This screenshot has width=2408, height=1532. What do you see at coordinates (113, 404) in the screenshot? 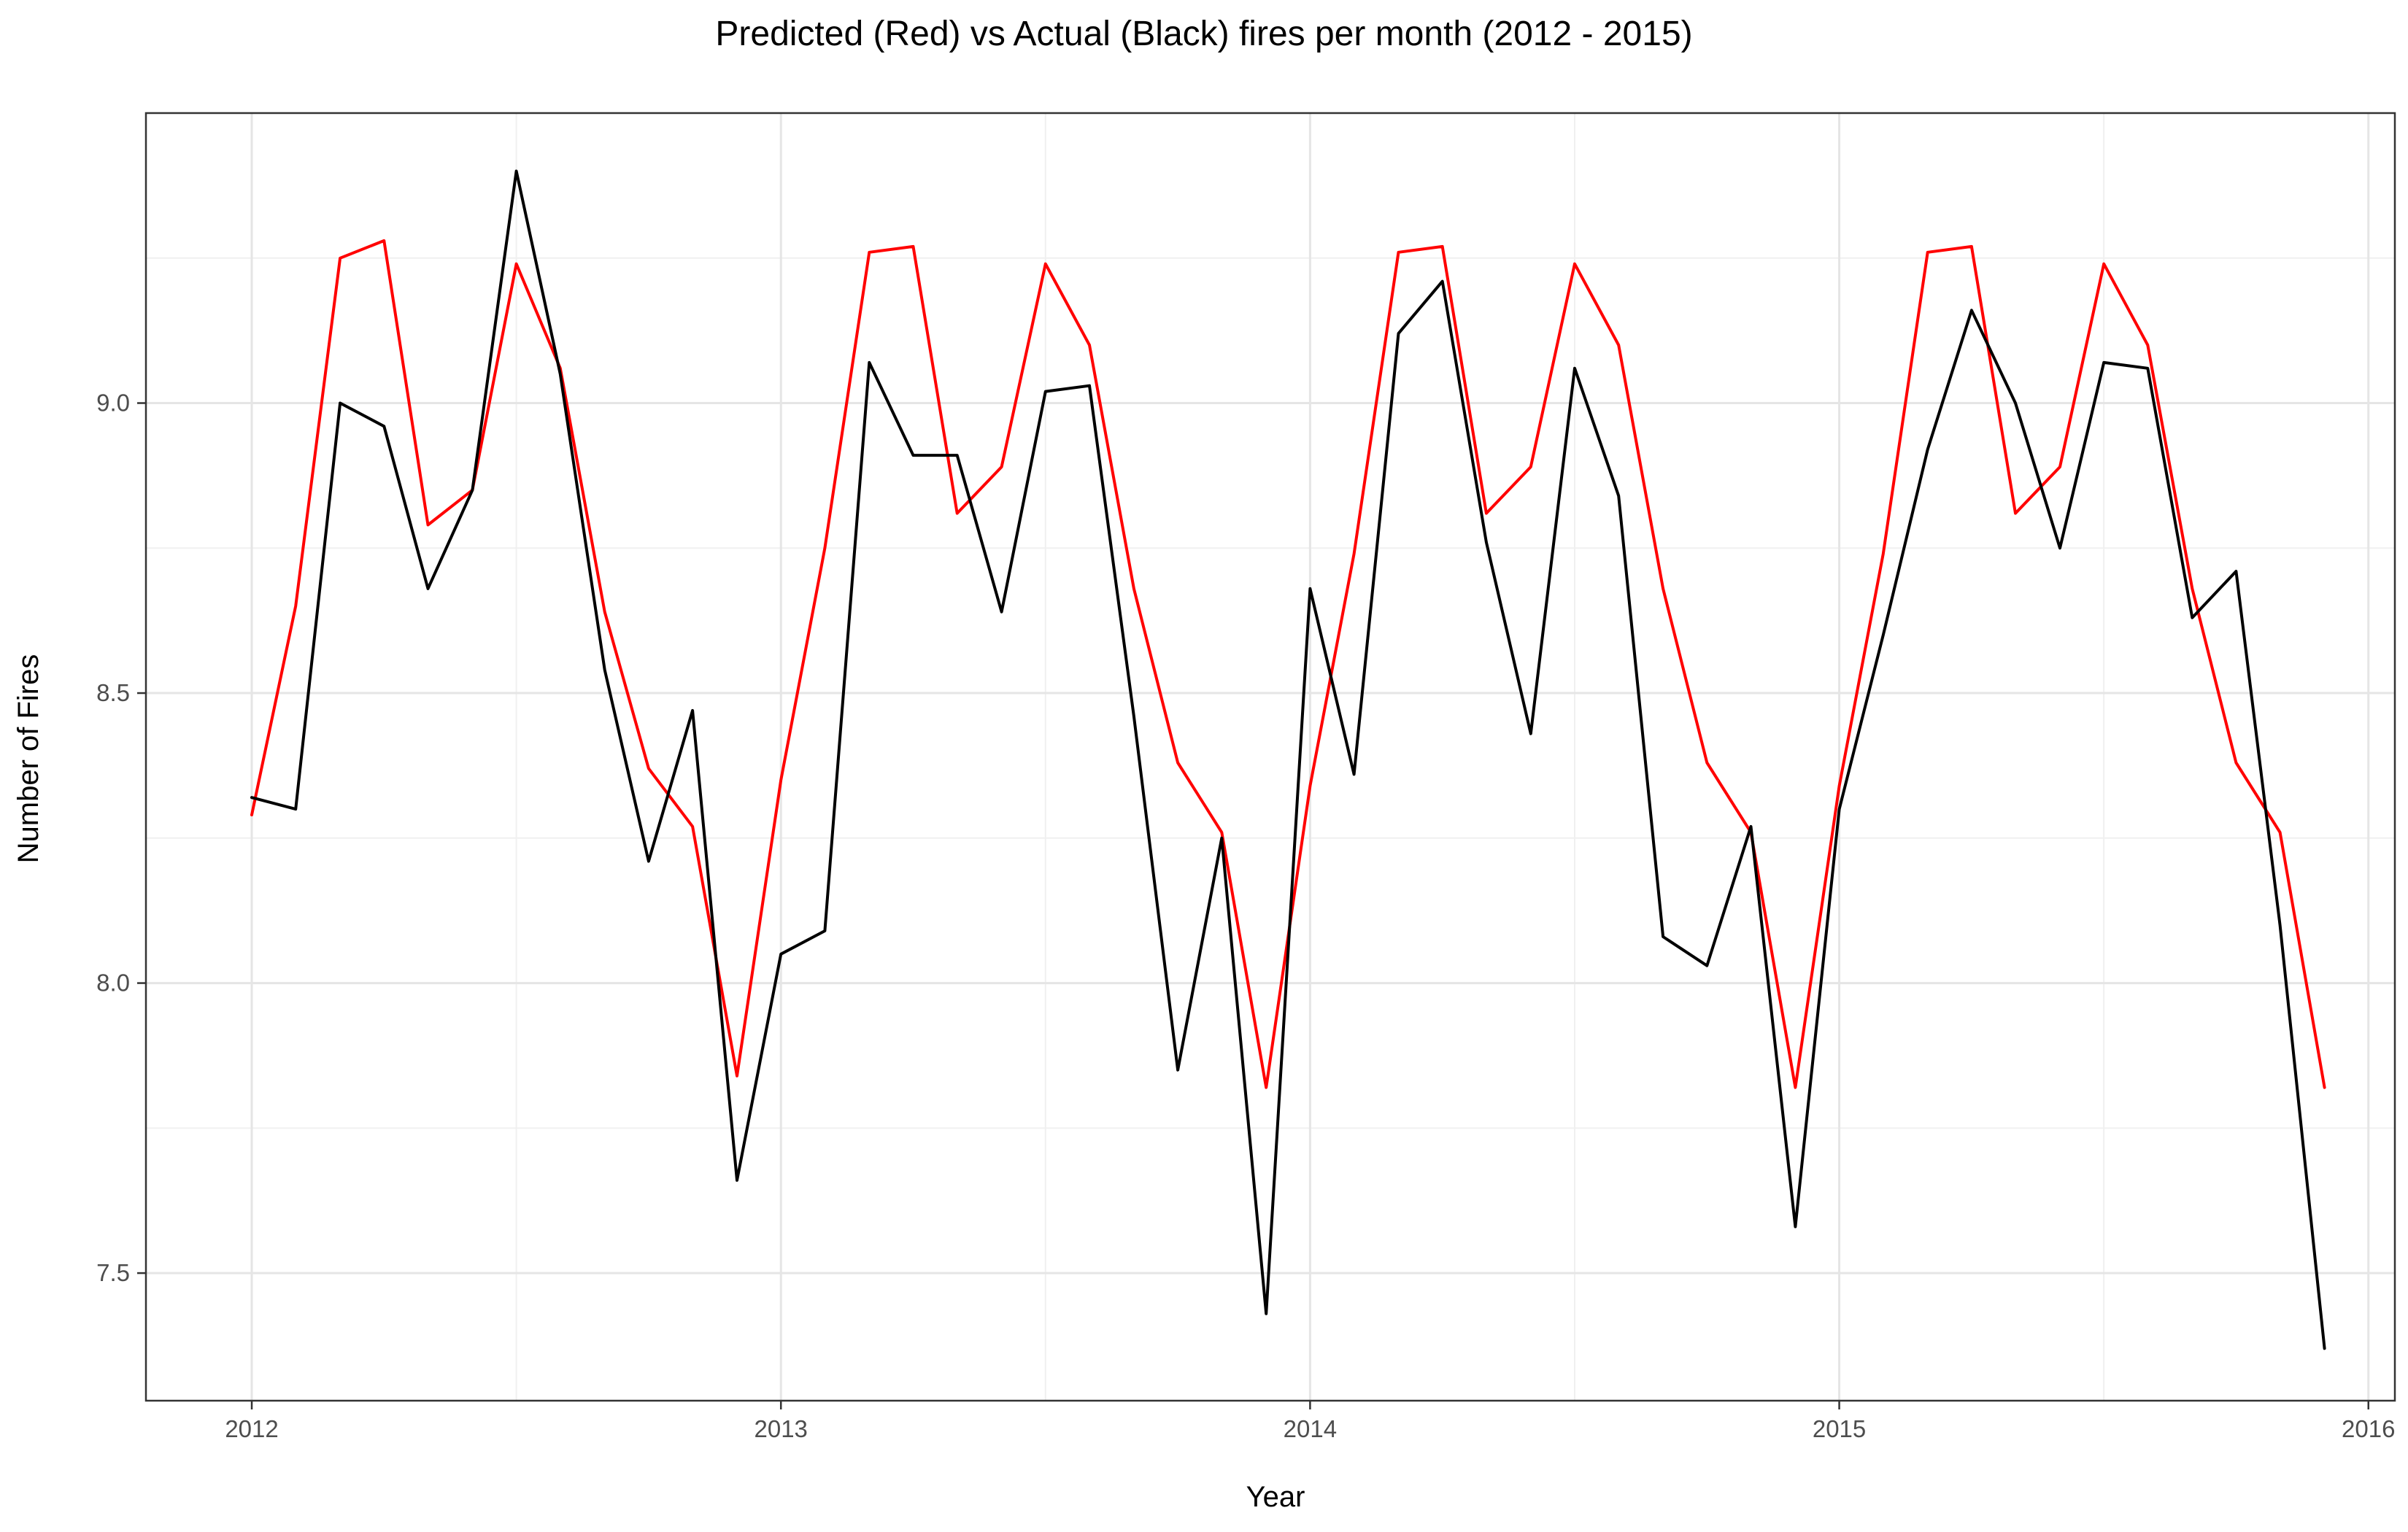
I see `y-tick-label: 9.0` at bounding box center [113, 404].